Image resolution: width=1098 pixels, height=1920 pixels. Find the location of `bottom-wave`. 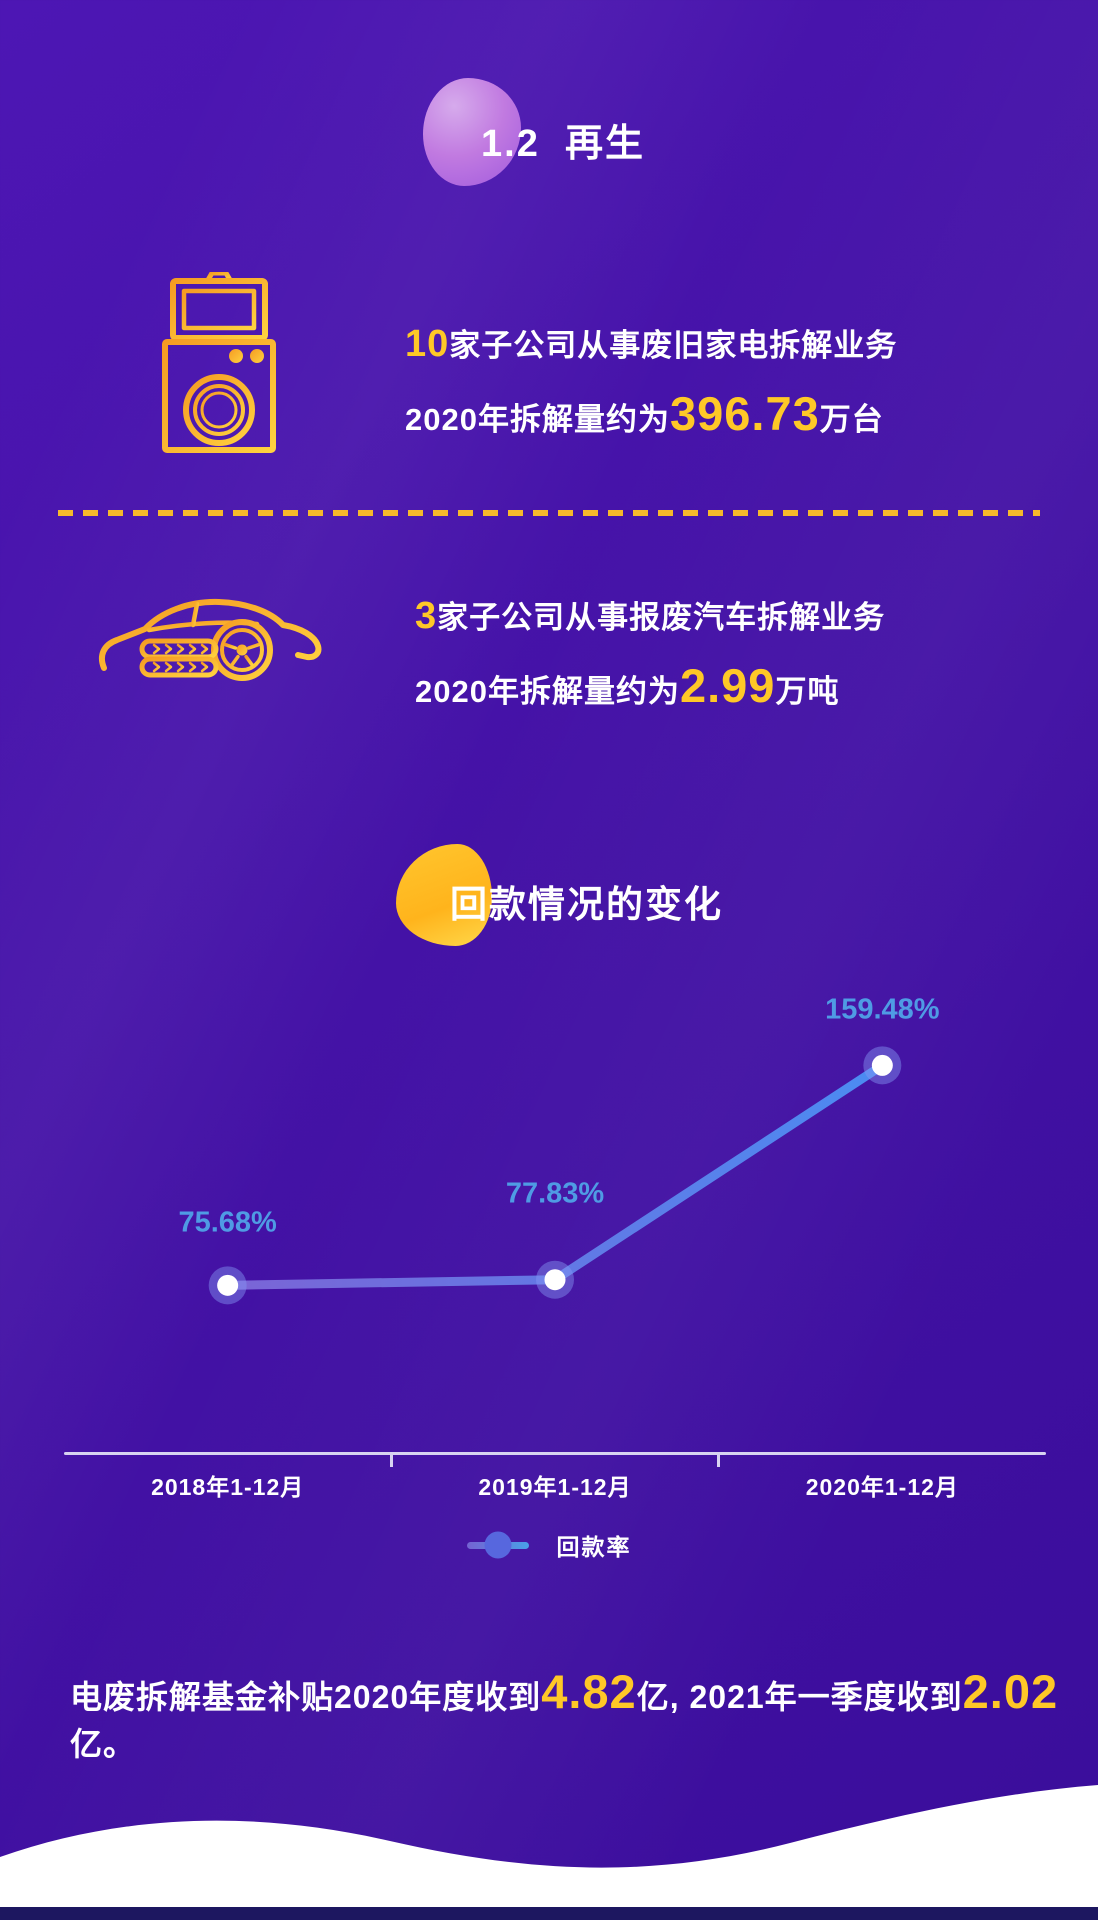

bottom-wave is located at coordinates (549, 1846).